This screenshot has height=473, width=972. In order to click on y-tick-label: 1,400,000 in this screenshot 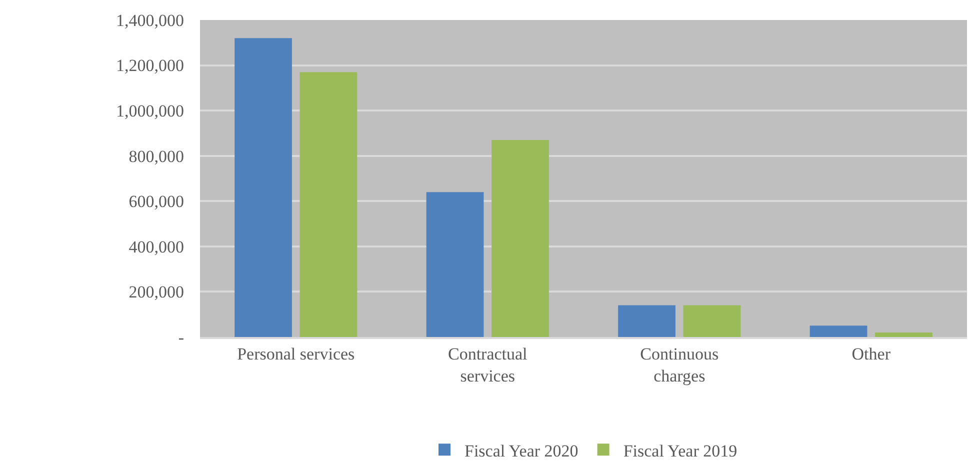, I will do `click(150, 20)`.